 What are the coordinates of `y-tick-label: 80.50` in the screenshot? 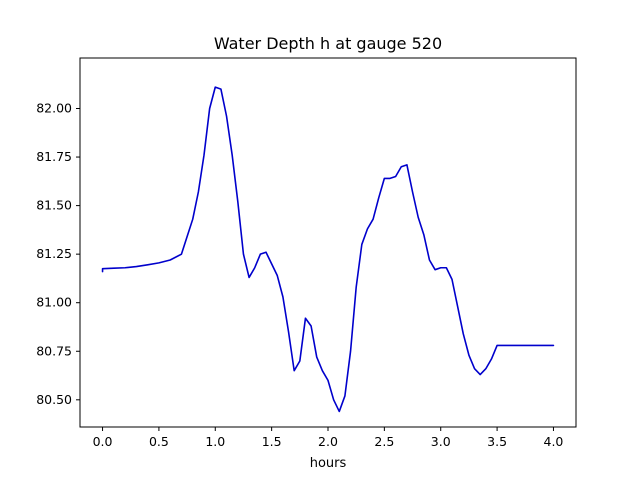 It's located at (54, 399).